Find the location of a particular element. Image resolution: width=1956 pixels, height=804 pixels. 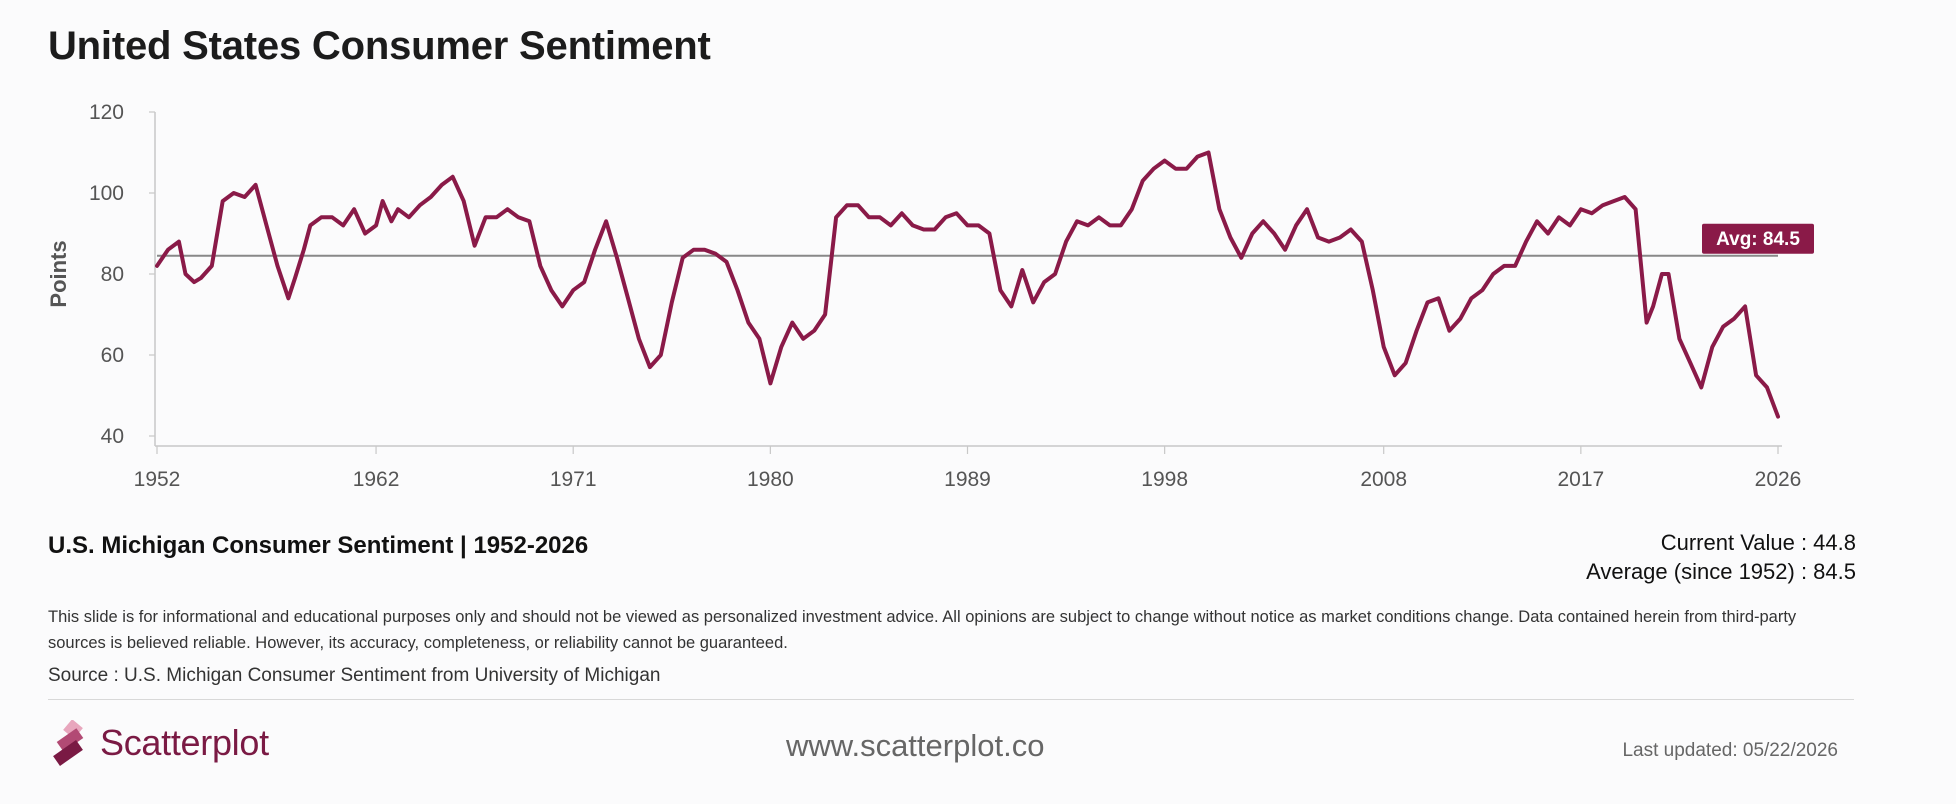

x-tick-label: 1980 is located at coordinates (770, 479).